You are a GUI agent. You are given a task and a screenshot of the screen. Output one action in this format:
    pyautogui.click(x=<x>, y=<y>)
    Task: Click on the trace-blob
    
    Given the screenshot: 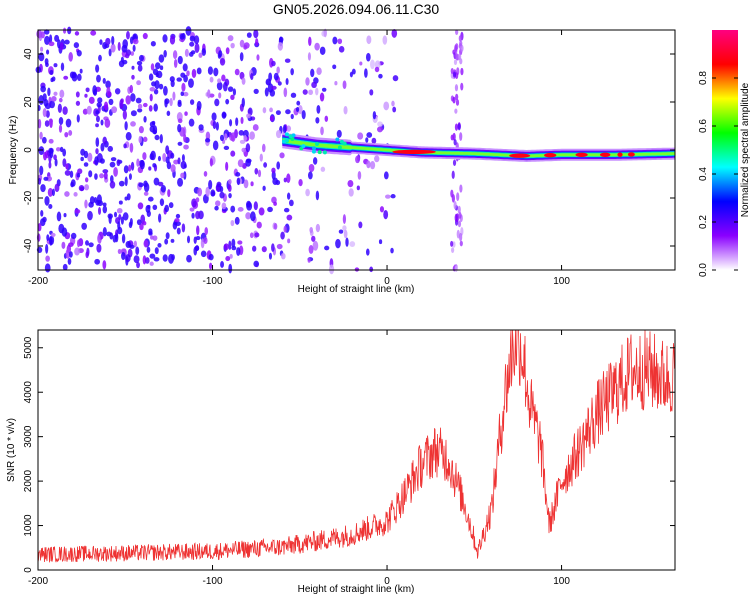 What is the action you would take?
    pyautogui.click(x=314, y=148)
    